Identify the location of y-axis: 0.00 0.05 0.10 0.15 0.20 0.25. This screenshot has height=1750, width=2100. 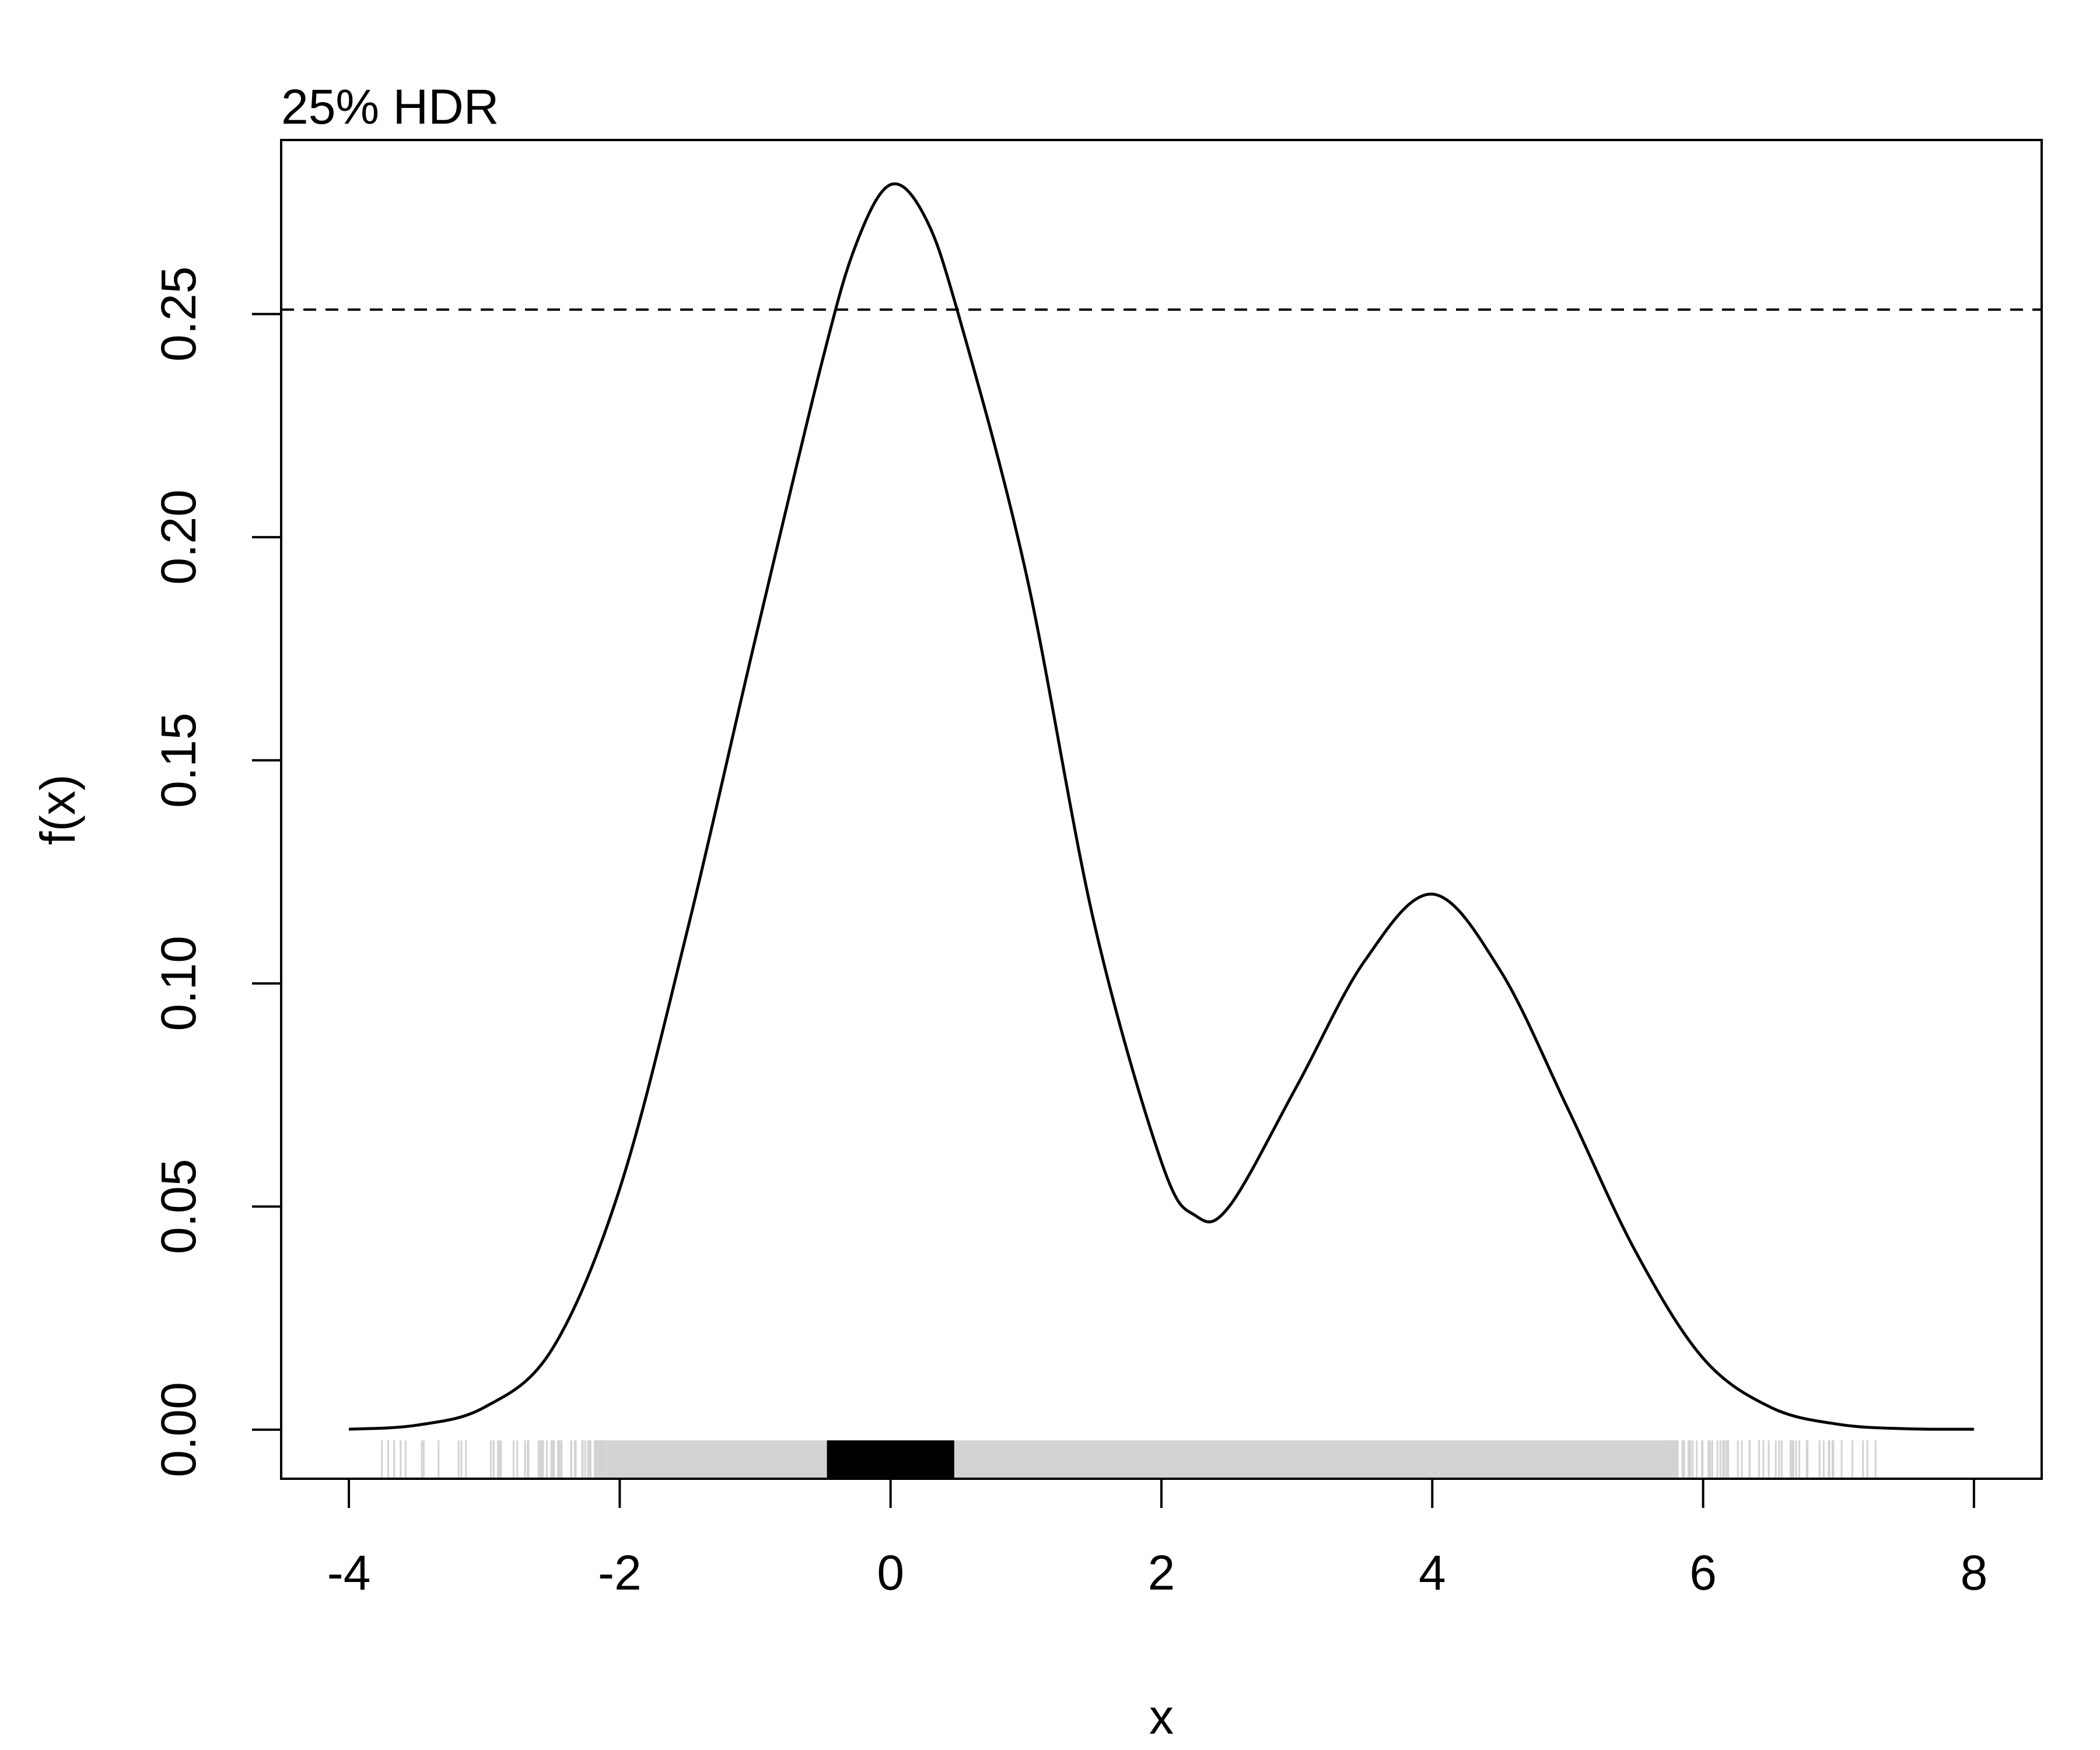
(216, 872).